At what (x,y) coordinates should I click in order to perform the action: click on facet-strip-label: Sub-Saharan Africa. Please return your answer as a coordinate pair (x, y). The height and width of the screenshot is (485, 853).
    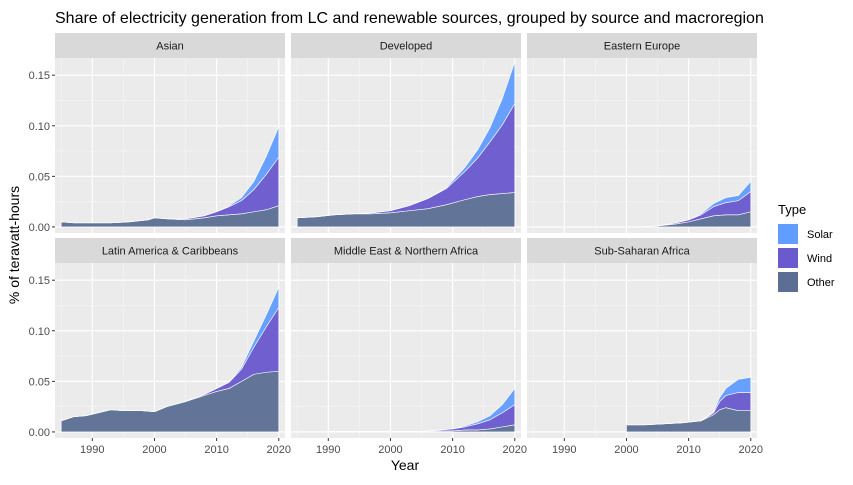
    Looking at the image, I should click on (642, 252).